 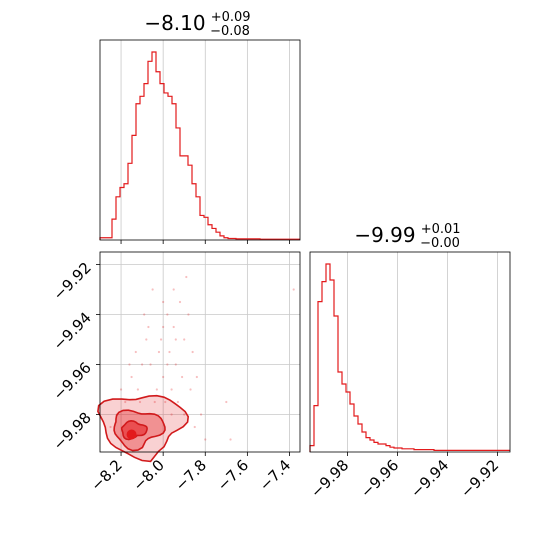 What do you see at coordinates (148, 475) in the screenshot?
I see `x-tick-label: −8.0` at bounding box center [148, 475].